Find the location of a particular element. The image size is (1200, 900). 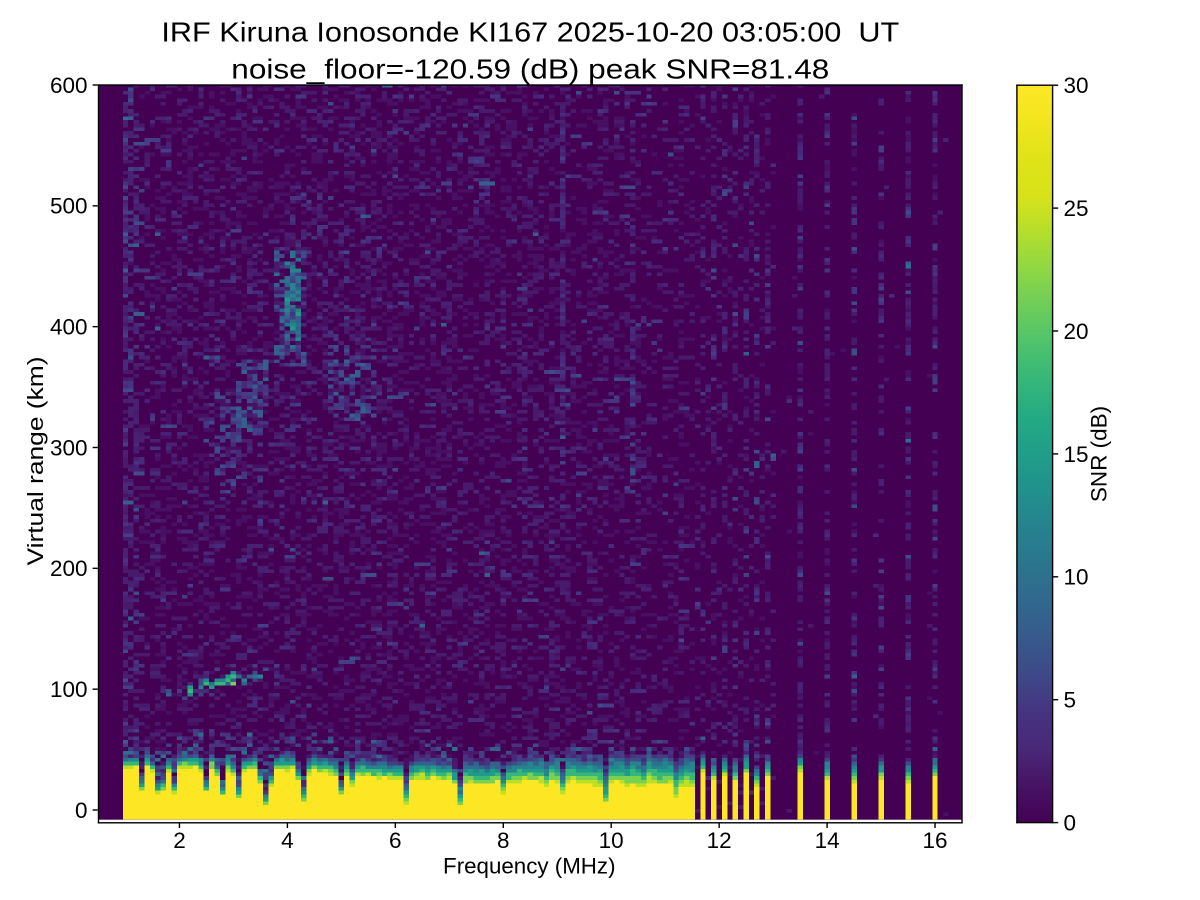

svg-text: 100 is located at coordinates (69, 689).